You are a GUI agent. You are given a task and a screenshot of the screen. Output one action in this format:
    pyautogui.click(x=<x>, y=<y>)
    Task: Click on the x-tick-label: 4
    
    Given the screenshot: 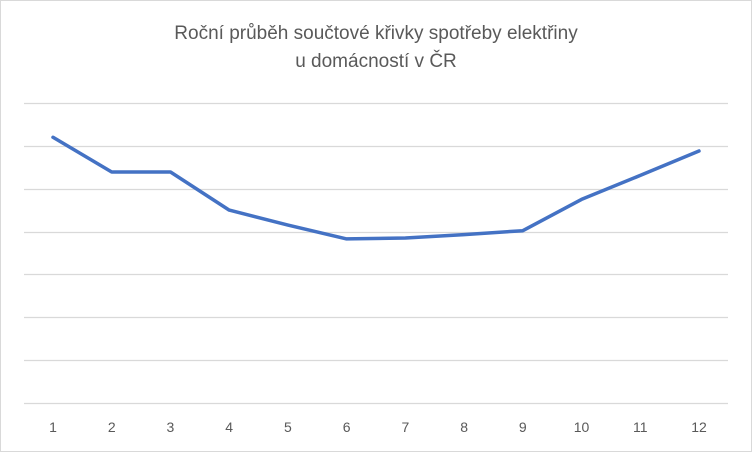 What is the action you would take?
    pyautogui.click(x=229, y=427)
    